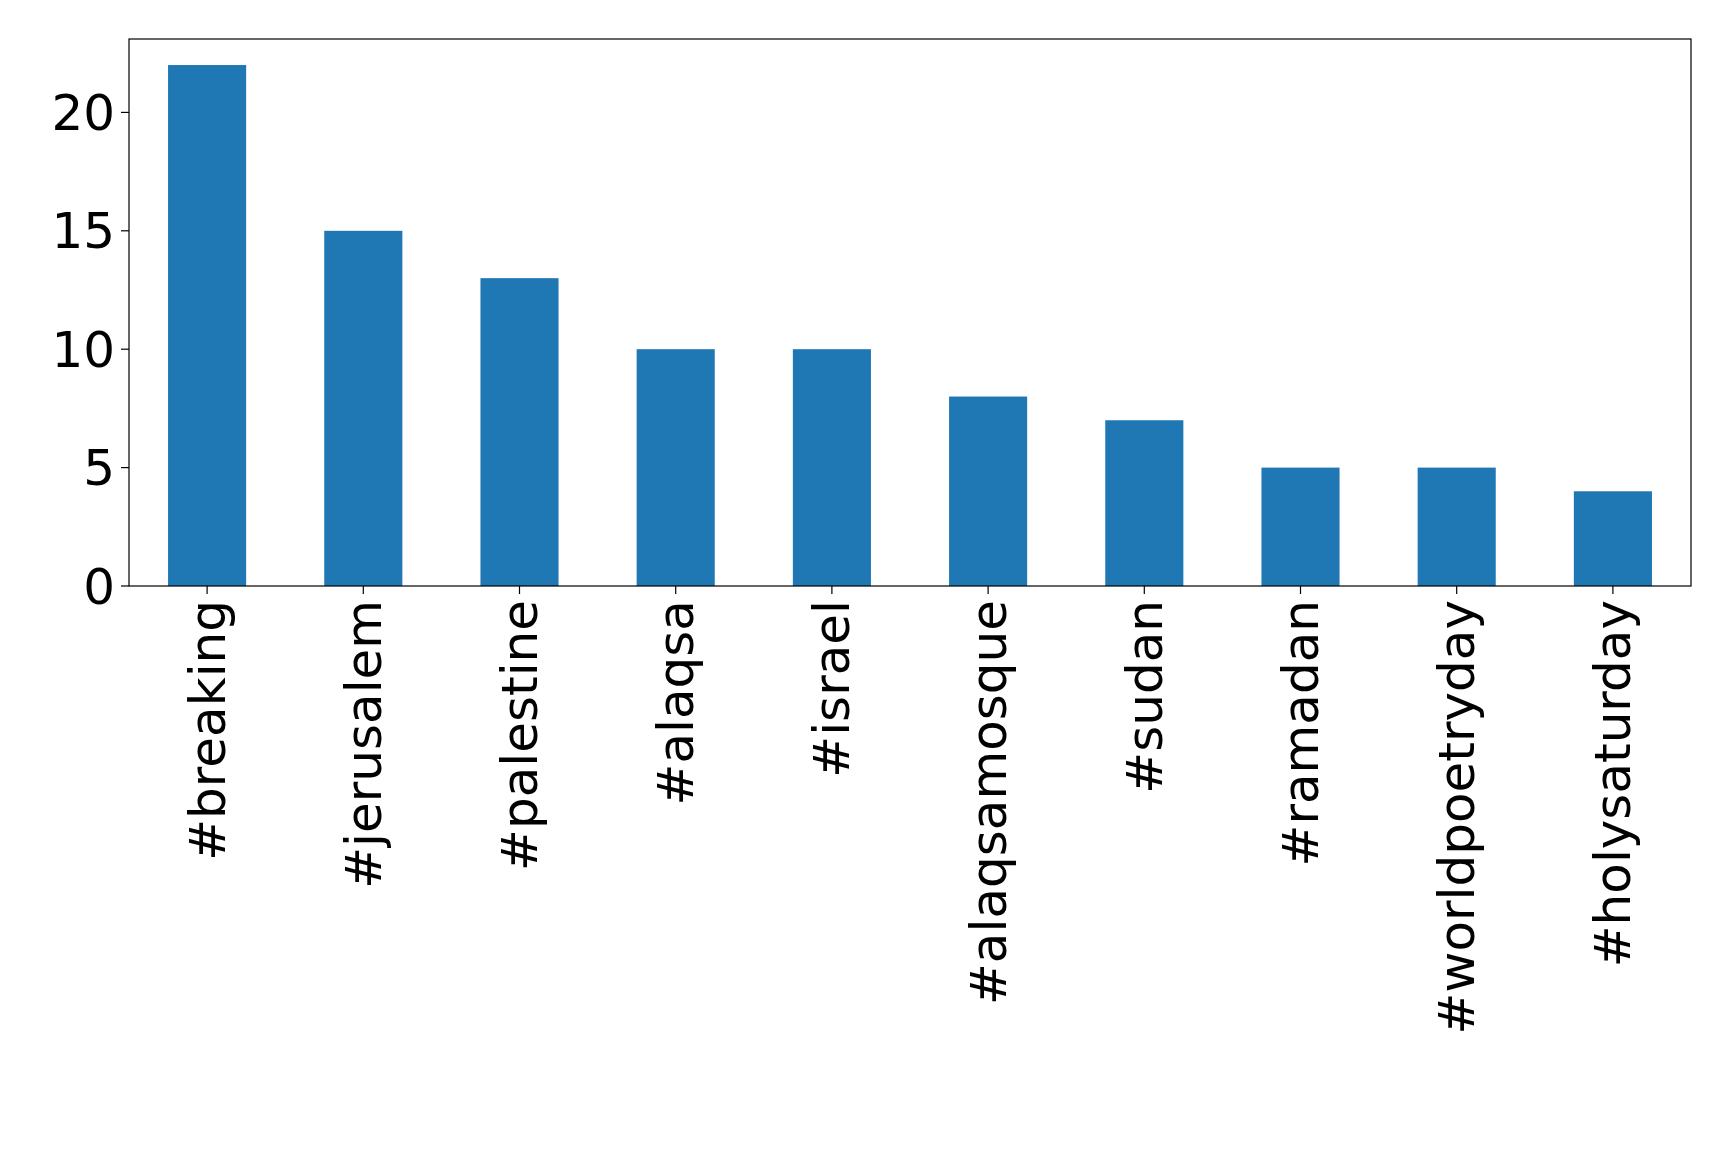 This screenshot has height=1171, width=1719. I want to click on x-tick-label: #alaqsa, so click(676, 703).